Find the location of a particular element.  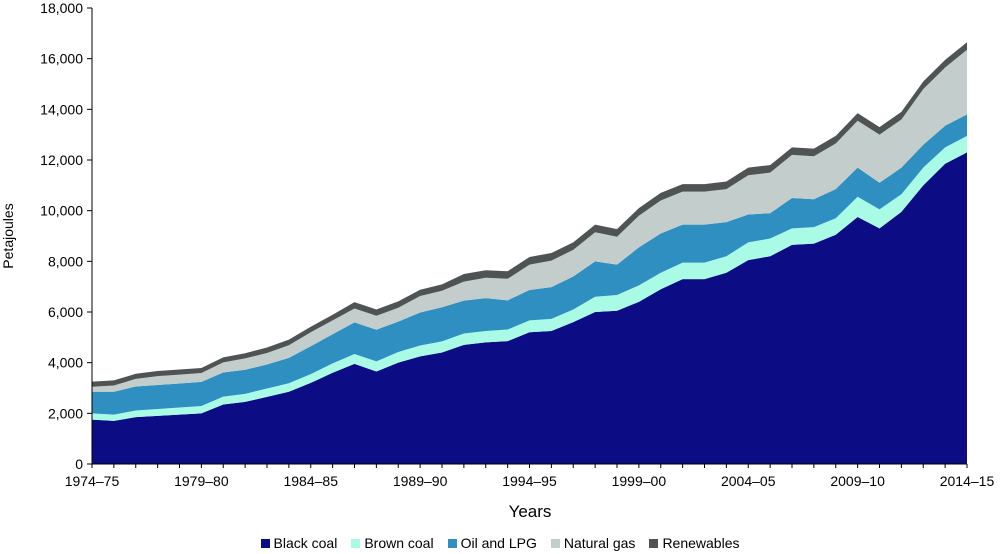

y-tick-label: 4,000 is located at coordinates (65, 363).